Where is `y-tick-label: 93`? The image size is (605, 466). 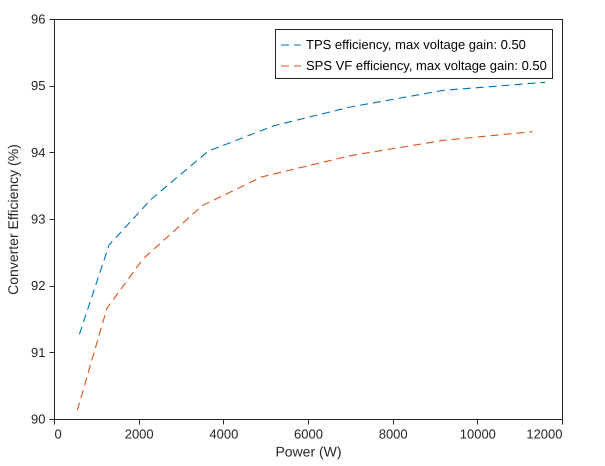
y-tick-label: 93 is located at coordinates (38, 219).